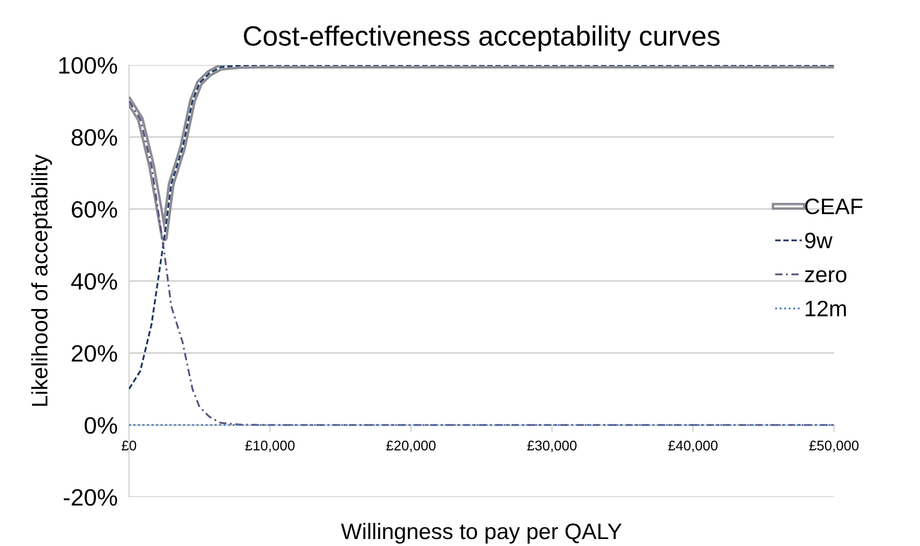 The width and height of the screenshot is (920, 546). Describe the element at coordinates (481, 533) in the screenshot. I see `x-axis-title: Willingness to pay per QALY` at that location.